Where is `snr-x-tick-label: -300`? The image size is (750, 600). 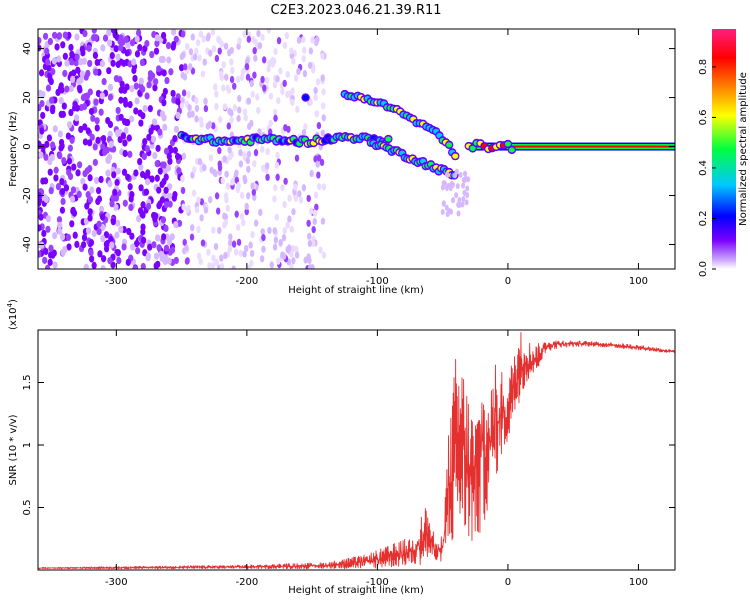 snr-x-tick-label: -300 is located at coordinates (116, 582).